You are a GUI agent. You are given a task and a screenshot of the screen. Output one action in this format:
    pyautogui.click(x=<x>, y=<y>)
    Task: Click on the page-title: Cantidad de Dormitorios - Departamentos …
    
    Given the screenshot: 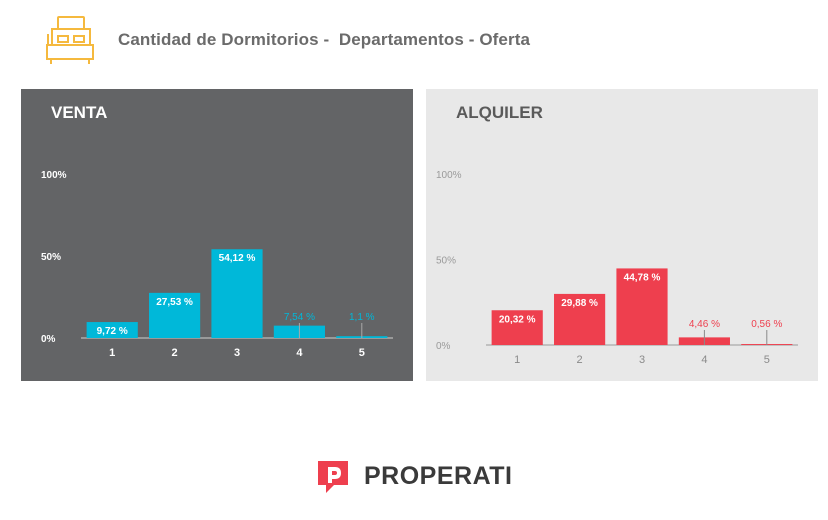 What is the action you would take?
    pyautogui.click(x=324, y=39)
    